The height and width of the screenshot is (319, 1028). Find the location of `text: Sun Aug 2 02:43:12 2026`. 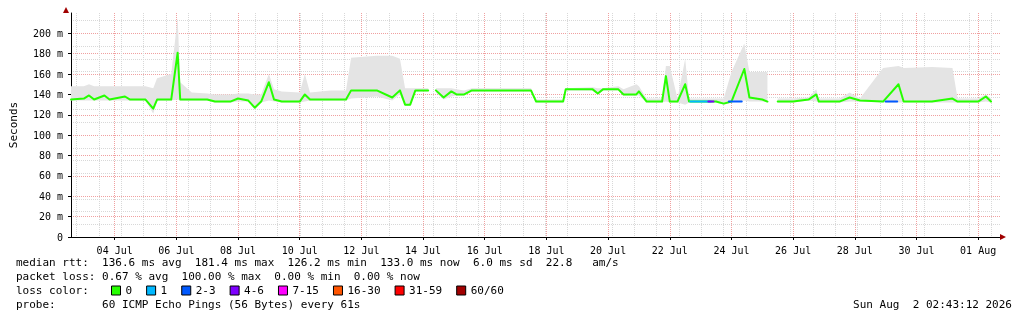

text: Sun Aug 2 02:43:12 2026 is located at coordinates (932, 304).